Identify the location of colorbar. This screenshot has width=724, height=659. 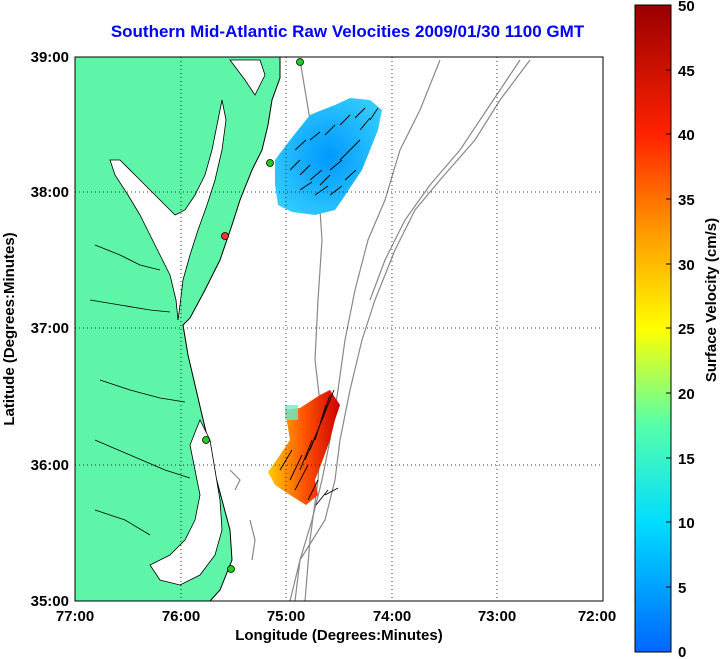
(653, 328).